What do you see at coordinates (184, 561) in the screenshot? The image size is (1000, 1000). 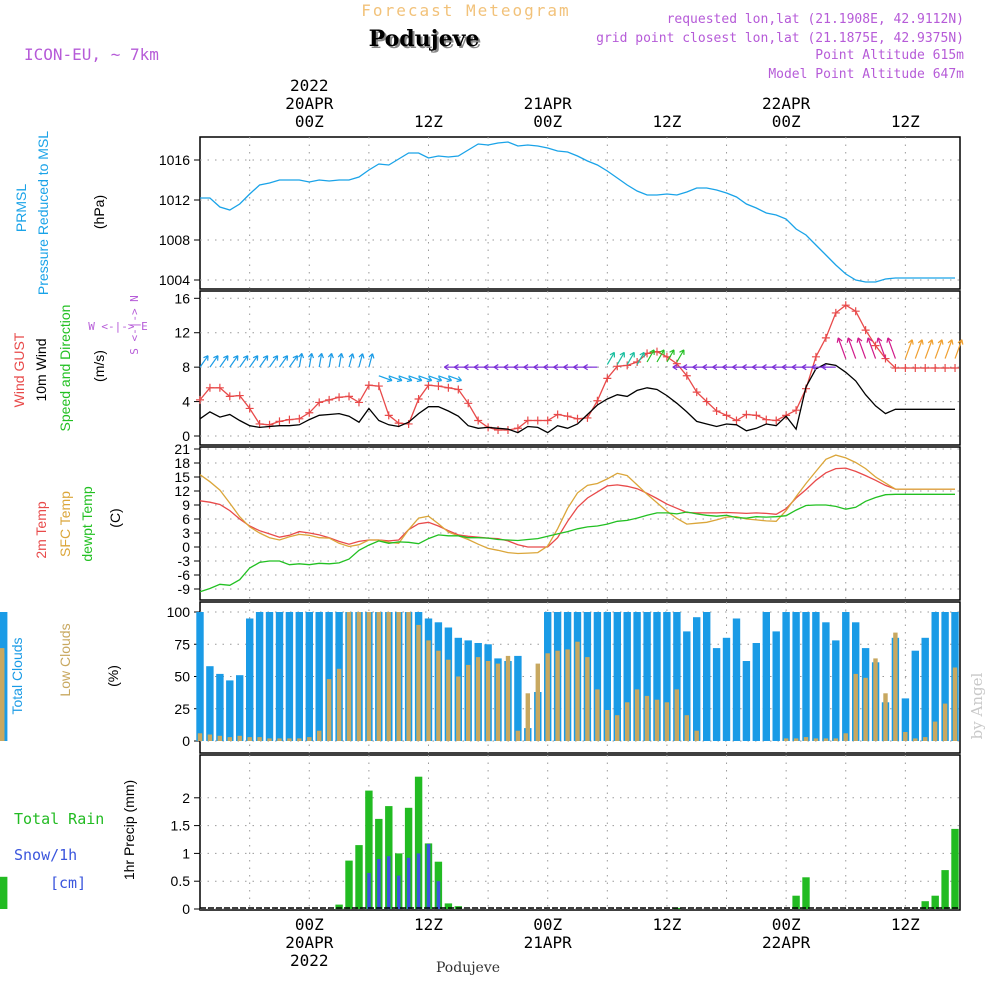 I see `y-tick-label: -3` at bounding box center [184, 561].